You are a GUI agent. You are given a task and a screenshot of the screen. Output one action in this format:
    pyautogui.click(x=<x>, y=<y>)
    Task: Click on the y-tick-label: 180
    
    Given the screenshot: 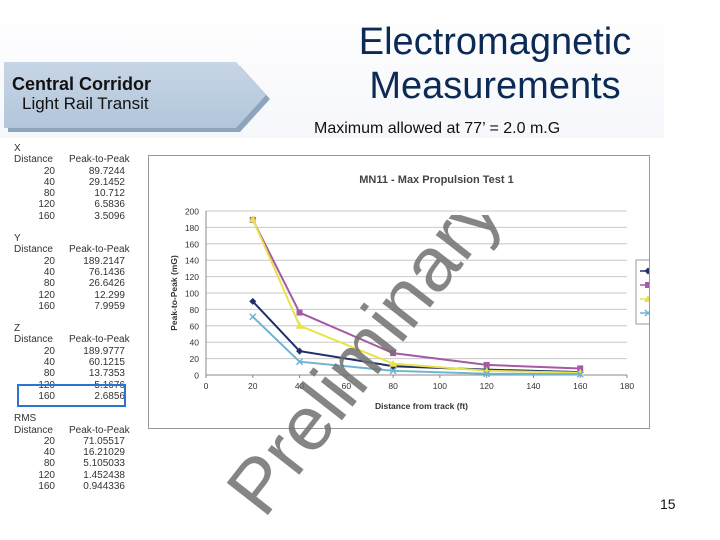 What is the action you would take?
    pyautogui.click(x=192, y=228)
    